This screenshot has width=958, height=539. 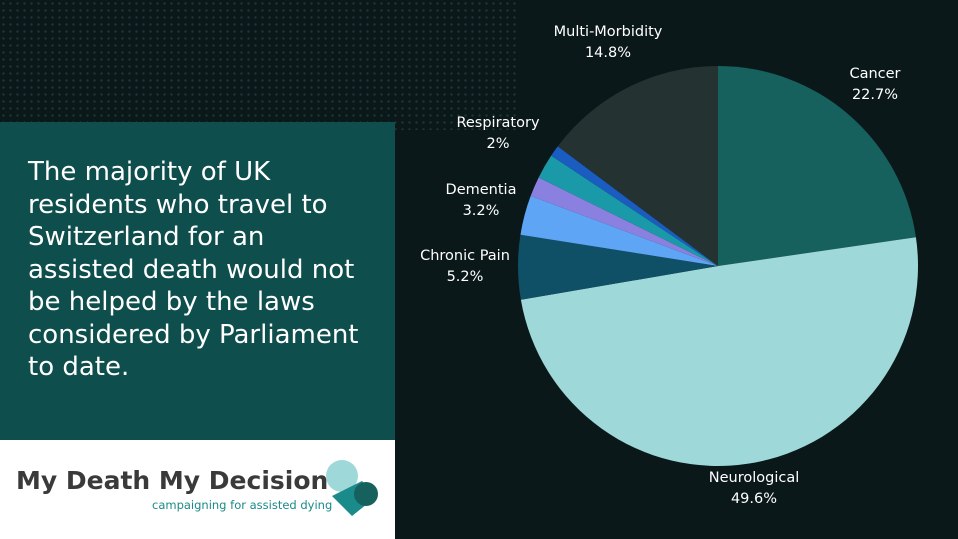 I want to click on slice-label: Dementia, so click(x=481, y=190).